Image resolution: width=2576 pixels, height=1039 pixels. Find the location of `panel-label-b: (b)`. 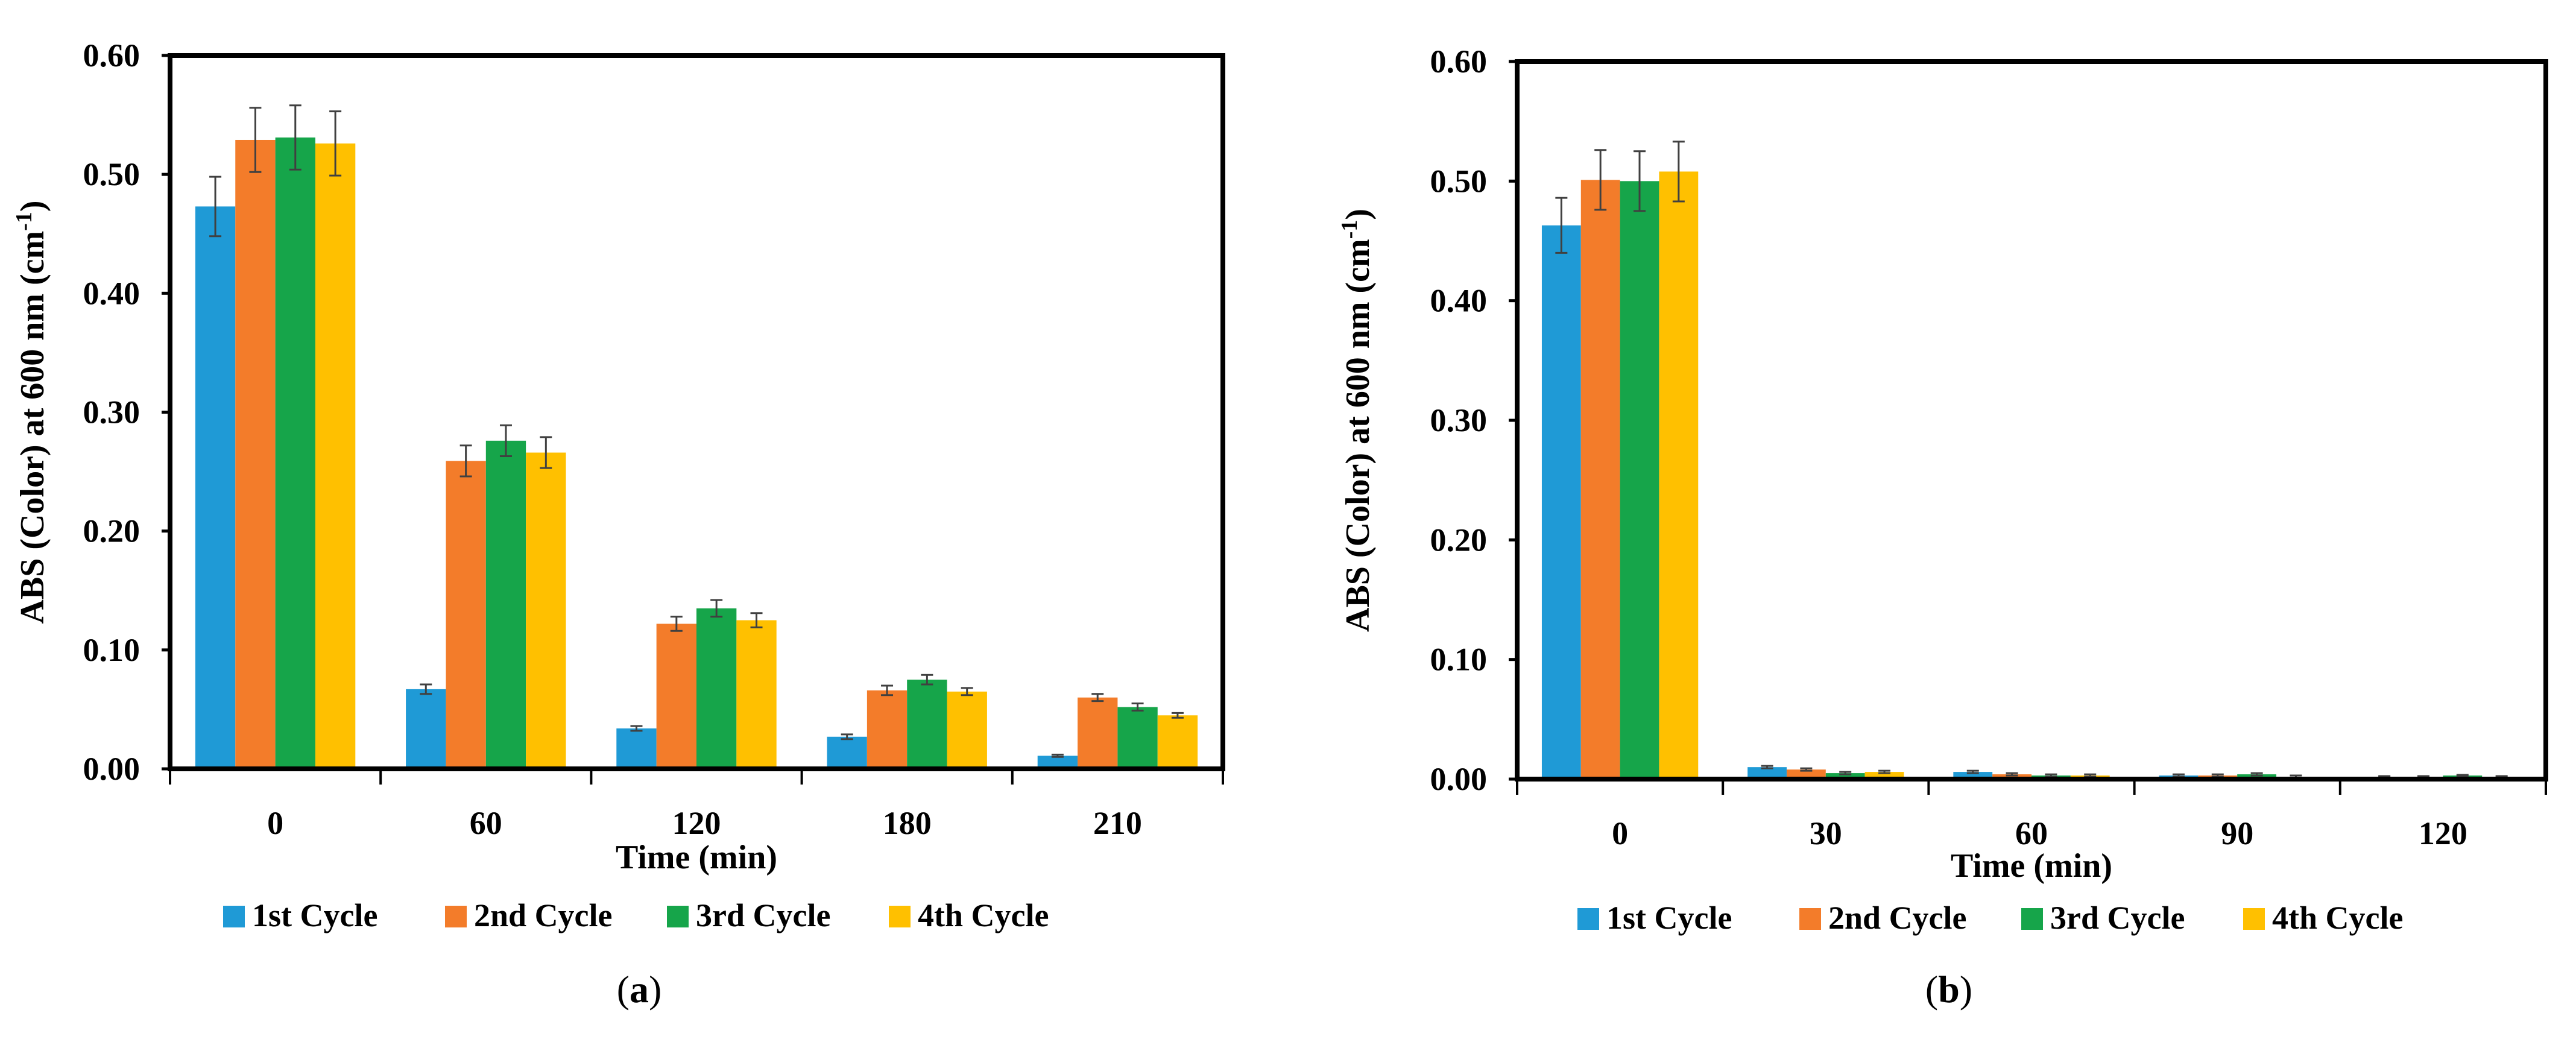

panel-label-b: (b) is located at coordinates (1948, 989).